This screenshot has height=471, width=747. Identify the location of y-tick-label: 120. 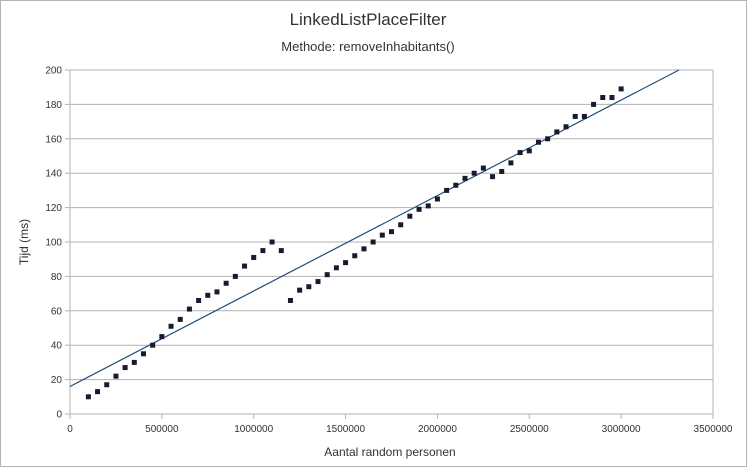
(53, 208).